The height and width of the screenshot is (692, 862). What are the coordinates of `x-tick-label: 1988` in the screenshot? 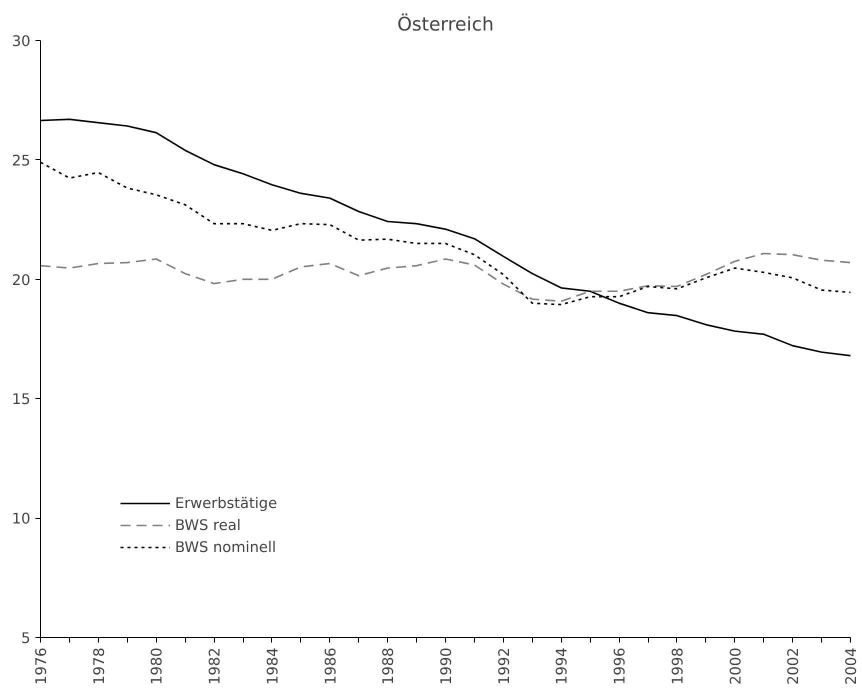 It's located at (389, 666).